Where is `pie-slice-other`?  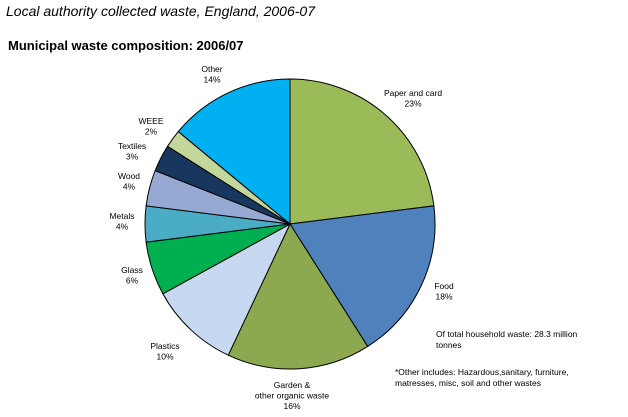 pie-slice-other is located at coordinates (234, 152).